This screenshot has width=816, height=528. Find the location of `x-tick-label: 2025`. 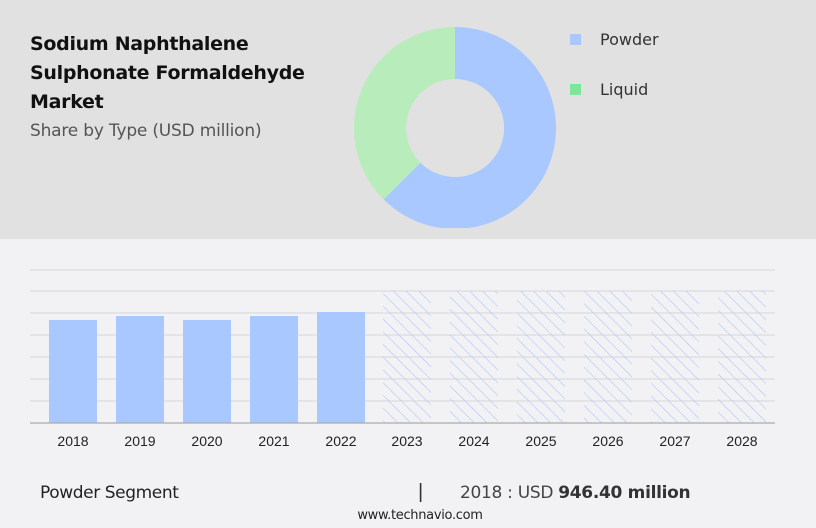

x-tick-label: 2025 is located at coordinates (541, 441).